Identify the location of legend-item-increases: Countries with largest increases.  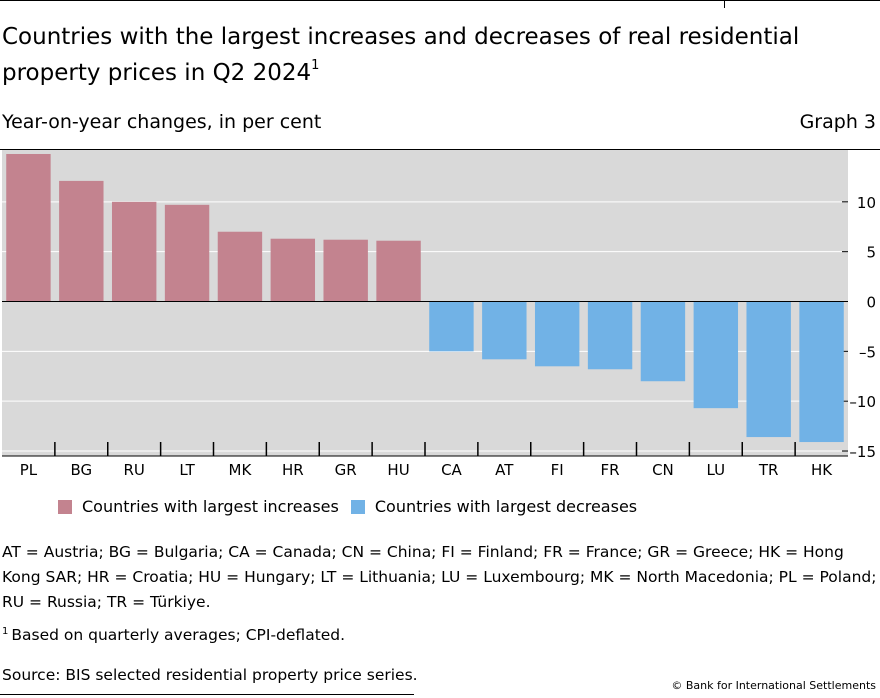
(198, 507).